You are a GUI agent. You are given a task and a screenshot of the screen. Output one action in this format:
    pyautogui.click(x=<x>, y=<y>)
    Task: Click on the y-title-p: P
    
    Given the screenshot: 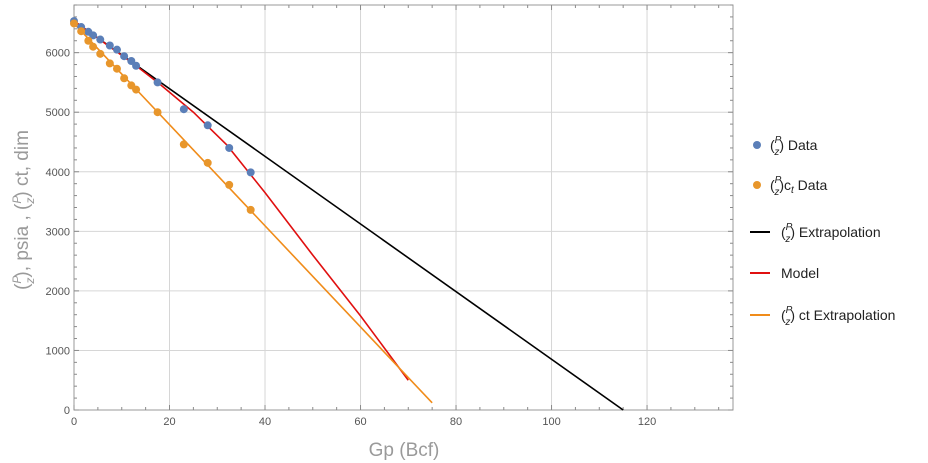 What is the action you would take?
    pyautogui.click(x=17, y=280)
    